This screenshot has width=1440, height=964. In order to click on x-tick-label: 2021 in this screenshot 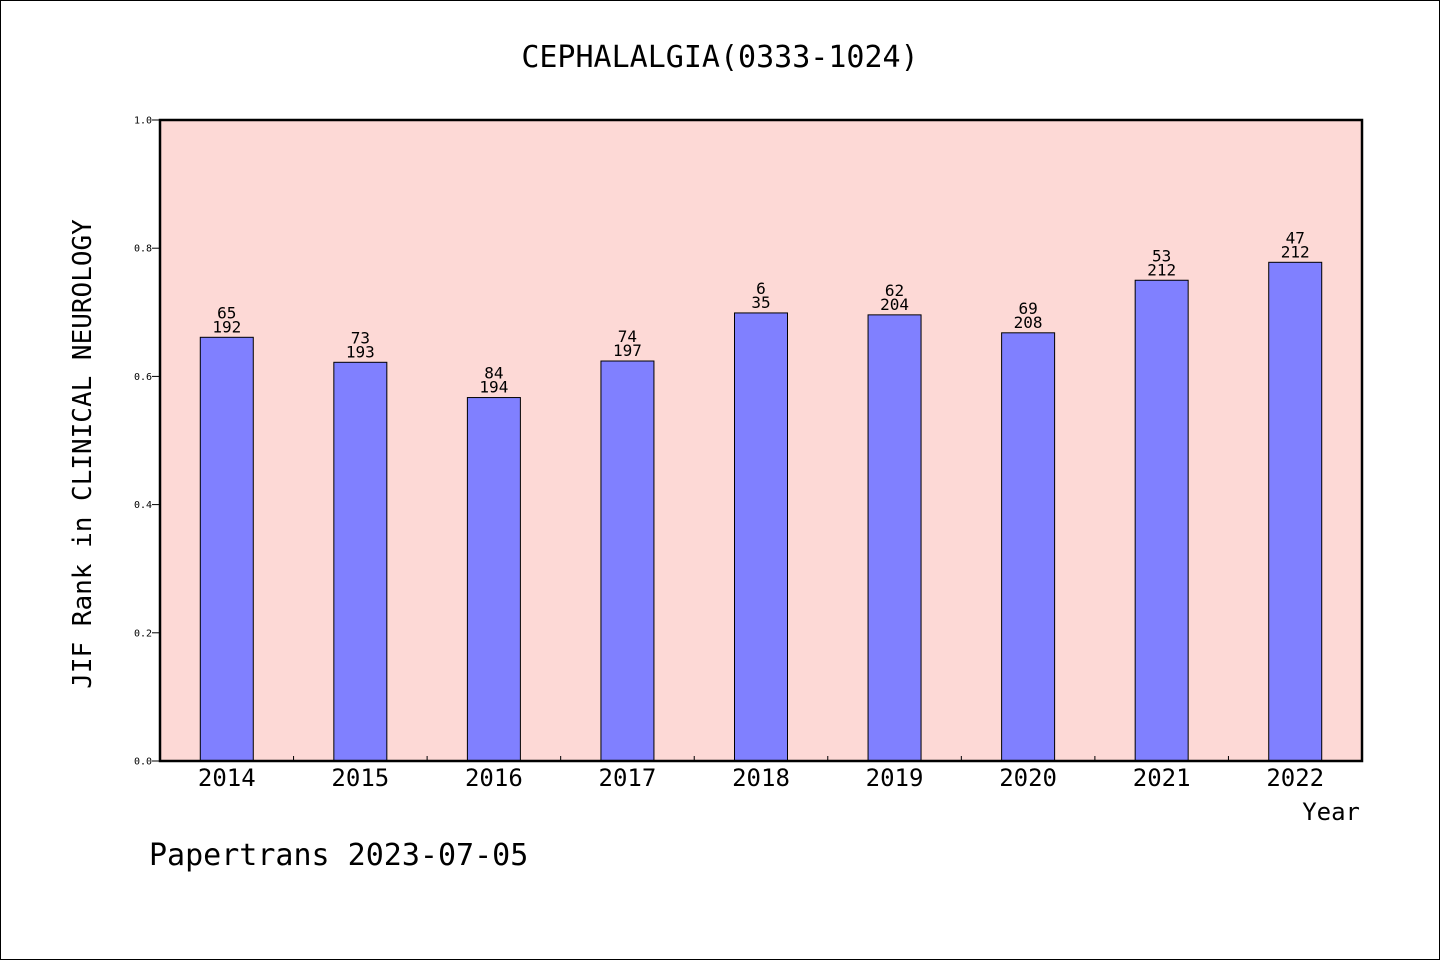, I will do `click(1162, 778)`.